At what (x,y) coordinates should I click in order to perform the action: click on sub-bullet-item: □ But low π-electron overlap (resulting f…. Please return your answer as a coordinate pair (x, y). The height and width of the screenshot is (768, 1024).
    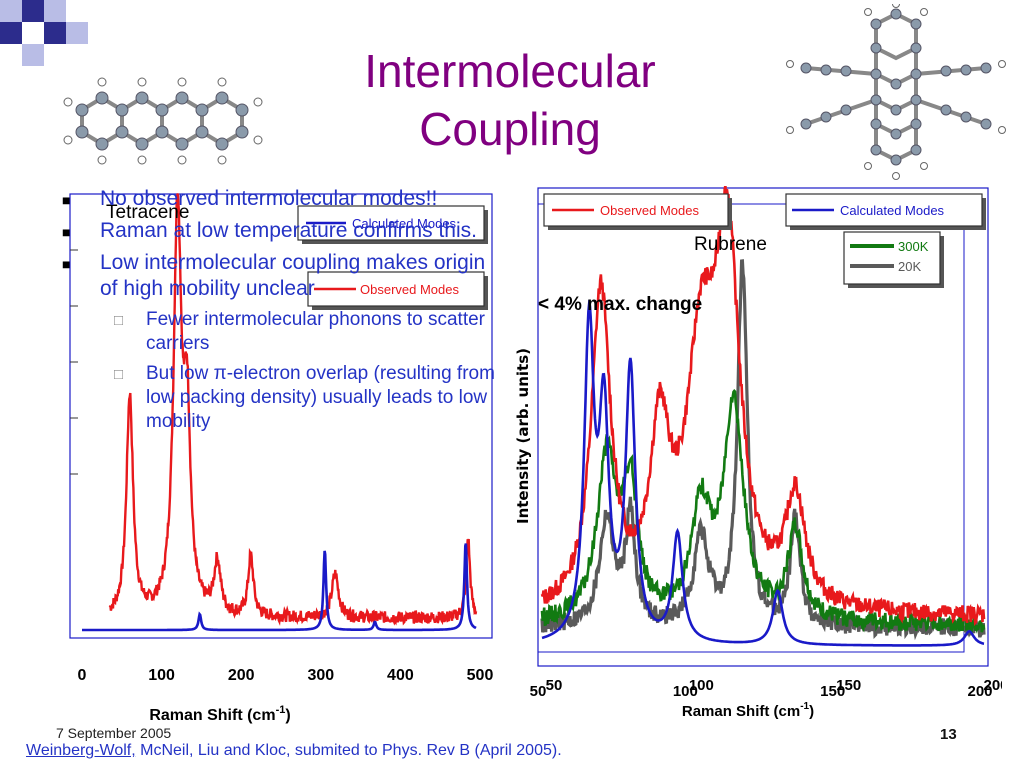
    Looking at the image, I should click on (282, 398).